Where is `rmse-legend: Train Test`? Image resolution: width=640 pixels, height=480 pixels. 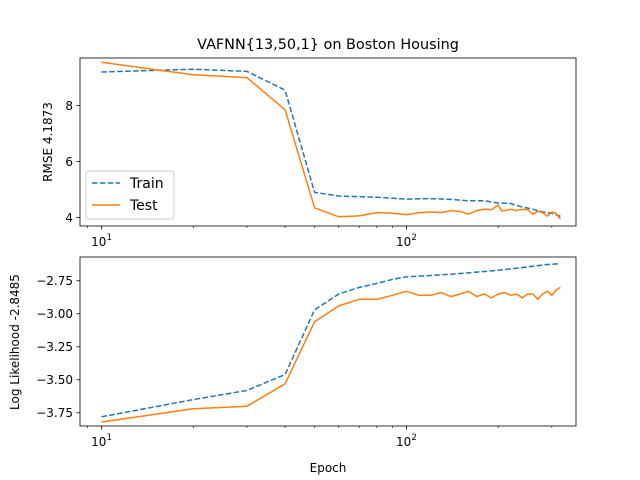 rmse-legend: Train Test is located at coordinates (130, 195).